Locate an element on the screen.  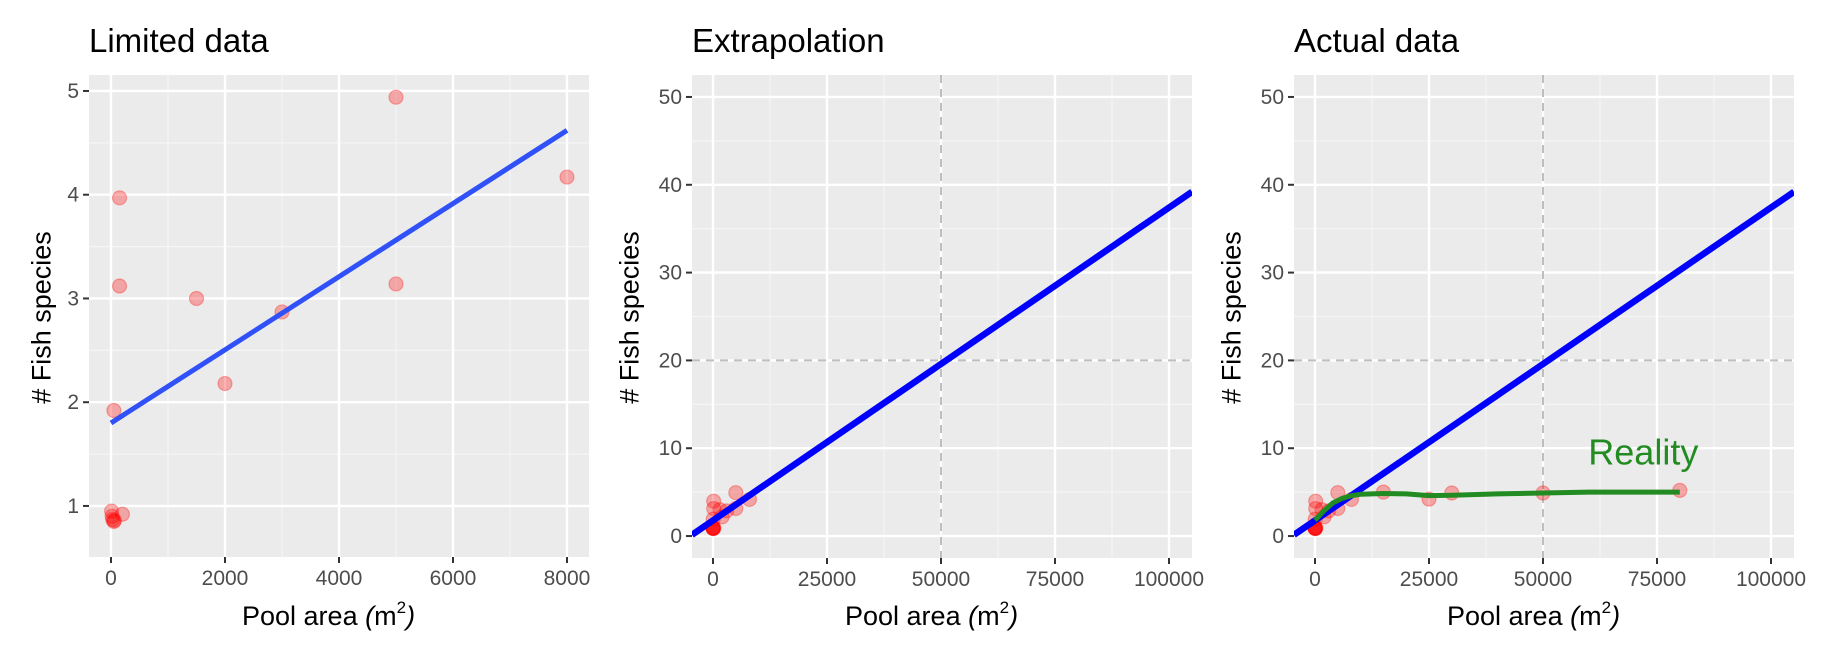
x-tick-label: 8000 is located at coordinates (567, 578).